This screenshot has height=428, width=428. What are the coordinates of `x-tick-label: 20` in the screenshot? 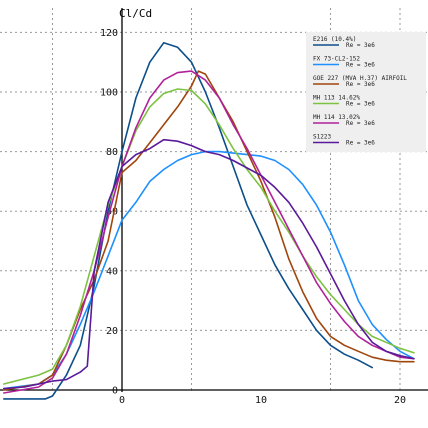 It's located at (400, 400).